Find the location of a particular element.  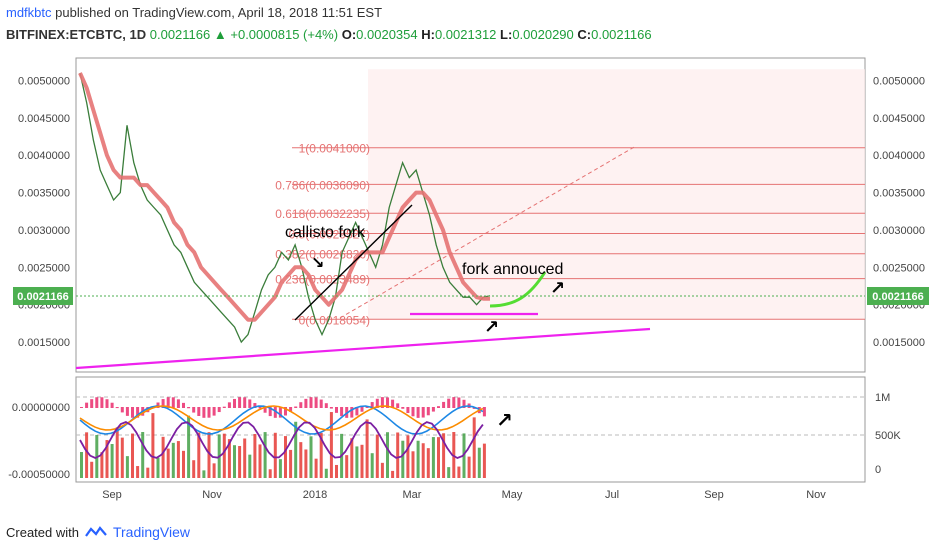

oscillator-purple is located at coordinates (281, 440).